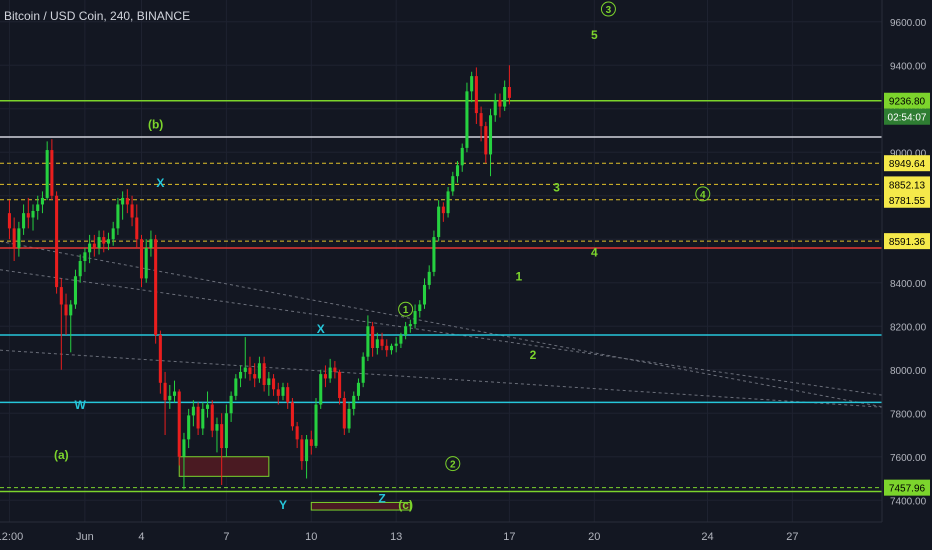 Image resolution: width=932 pixels, height=550 pixels. I want to click on countdown-box, so click(907, 116).